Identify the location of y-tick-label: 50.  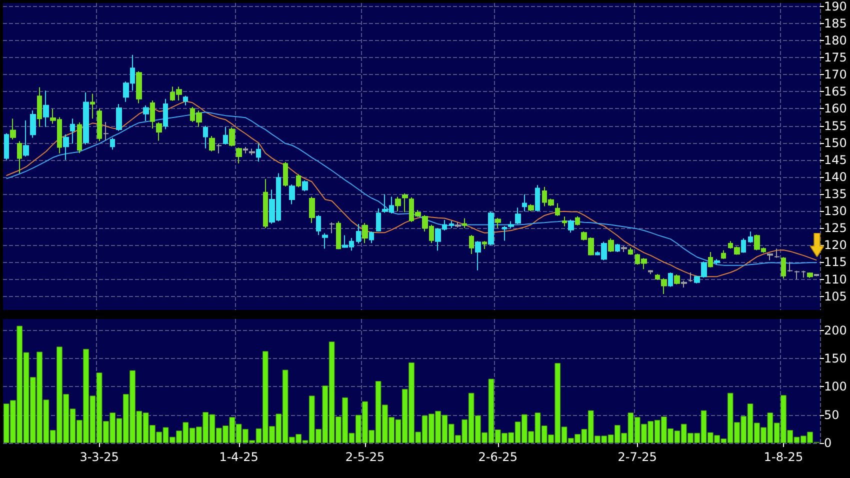
(832, 415).